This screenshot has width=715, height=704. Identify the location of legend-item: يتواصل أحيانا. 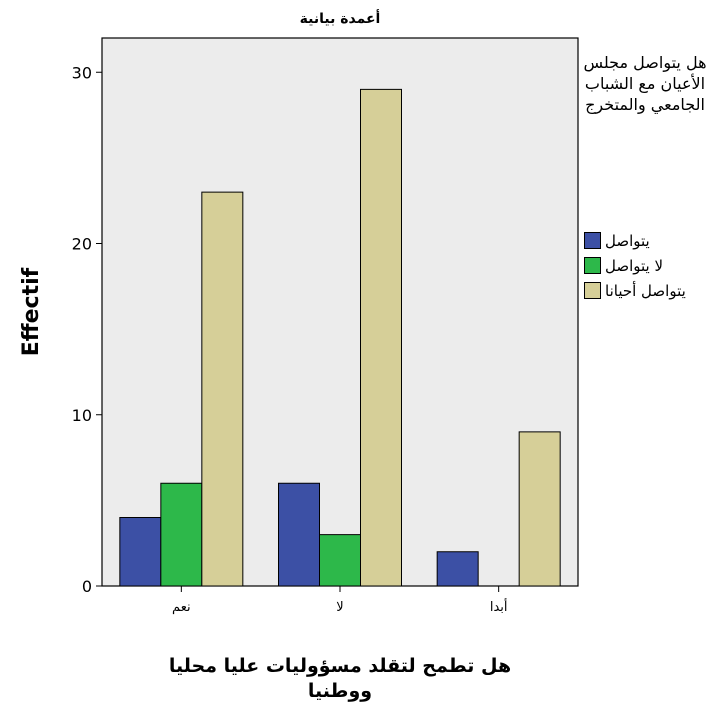
(635, 290).